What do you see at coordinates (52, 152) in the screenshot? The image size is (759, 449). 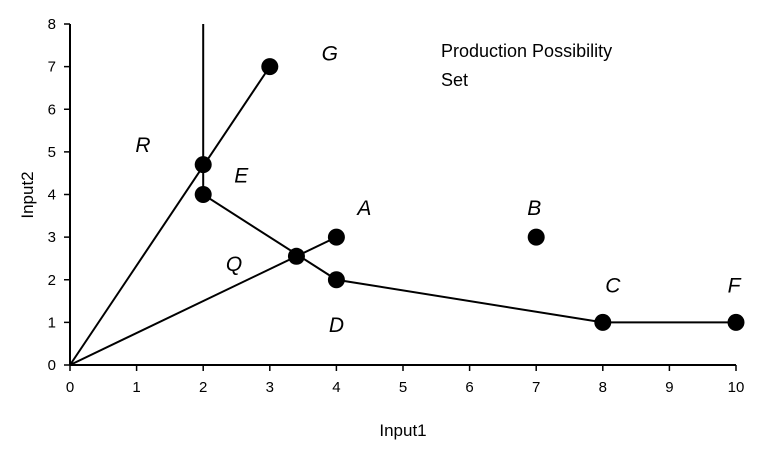 I see `y-tick-label-5: 5` at bounding box center [52, 152].